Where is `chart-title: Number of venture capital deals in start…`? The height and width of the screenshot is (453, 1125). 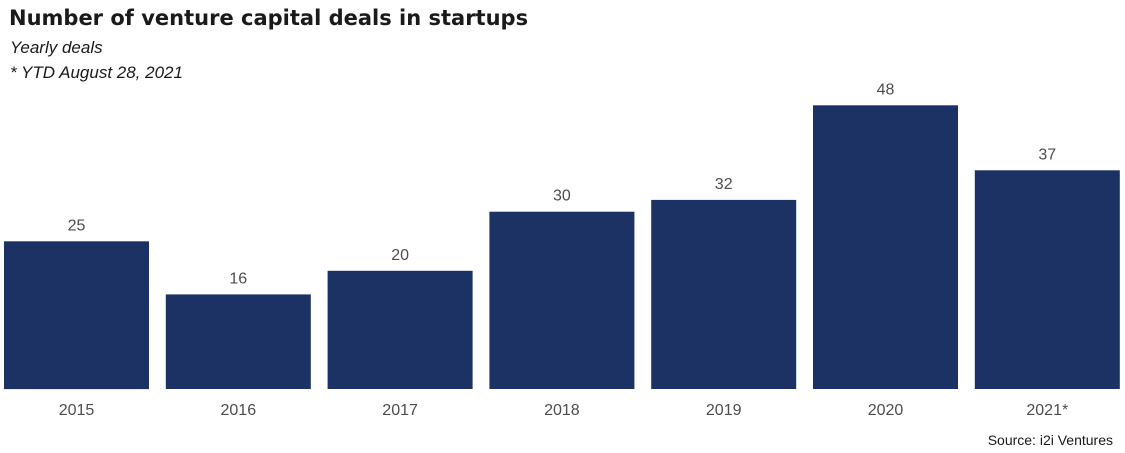 chart-title: Number of venture capital deals in start… is located at coordinates (269, 18).